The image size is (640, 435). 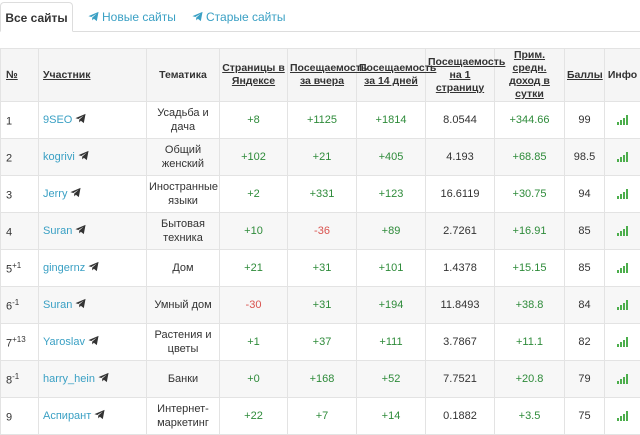 I want to click on score-cell: 82, so click(x=585, y=342).